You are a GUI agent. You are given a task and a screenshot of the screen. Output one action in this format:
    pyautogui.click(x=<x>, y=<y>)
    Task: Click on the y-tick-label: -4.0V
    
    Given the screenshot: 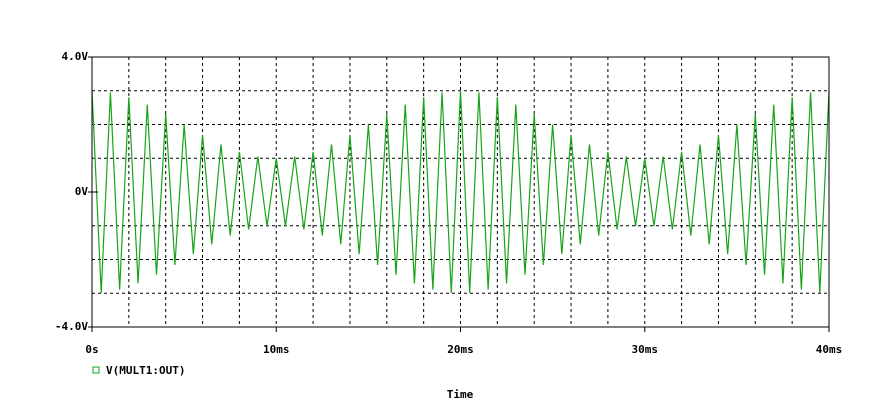 What is the action you would take?
    pyautogui.click(x=71, y=326)
    